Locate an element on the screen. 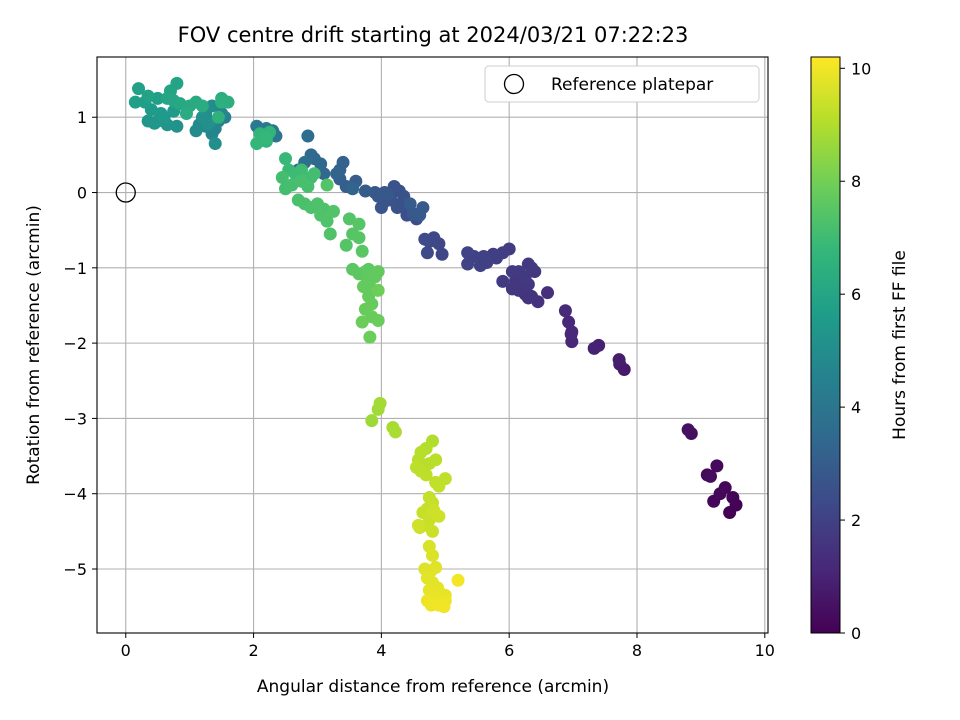 The width and height of the screenshot is (960, 720). legend-marker is located at coordinates (514, 84).